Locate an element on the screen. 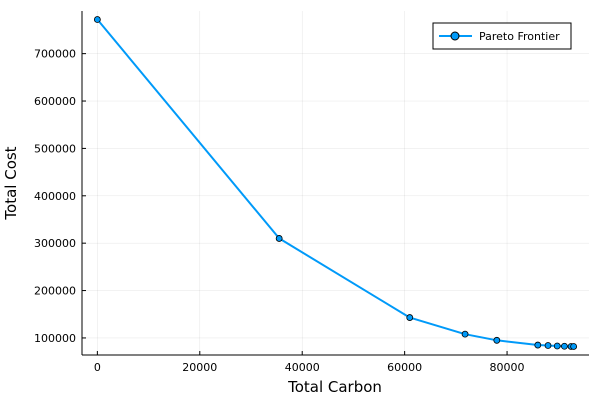 This screenshot has height=400, width=600. x-ticks: 0 20000 40000 60000 80000 is located at coordinates (309, 362).